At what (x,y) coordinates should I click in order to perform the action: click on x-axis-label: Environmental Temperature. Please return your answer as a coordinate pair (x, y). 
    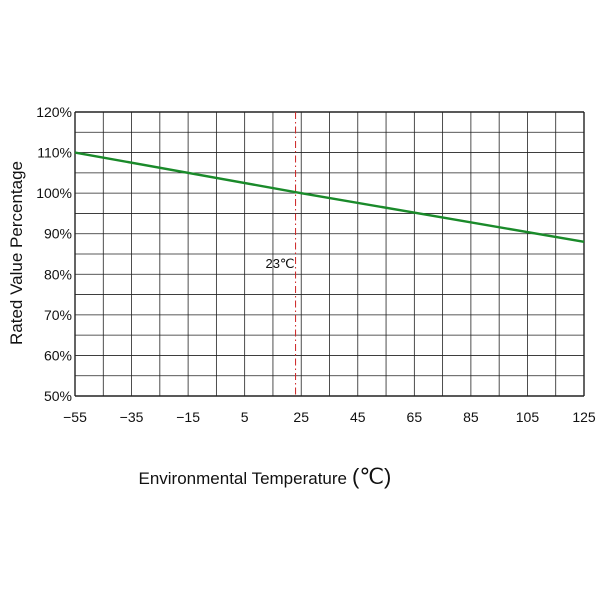
    Looking at the image, I should click on (242, 478).